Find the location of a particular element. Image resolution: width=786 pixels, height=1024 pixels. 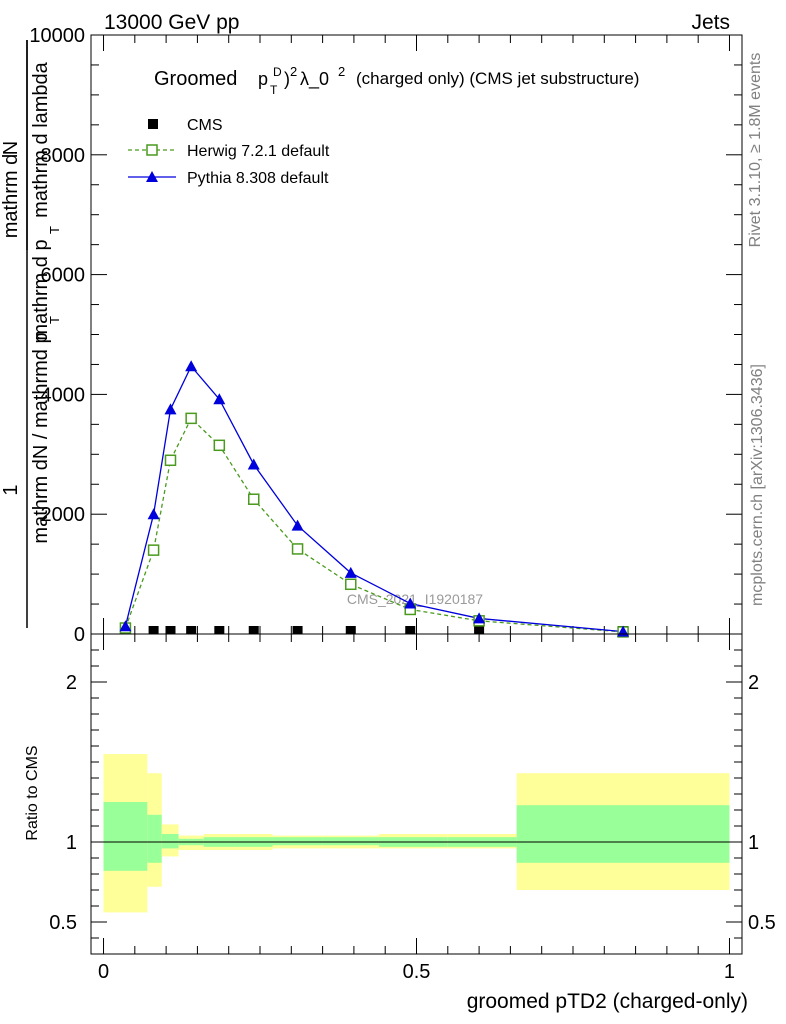

title-suffix: (charged only) (CMS jet substructure) is located at coordinates (497, 78).